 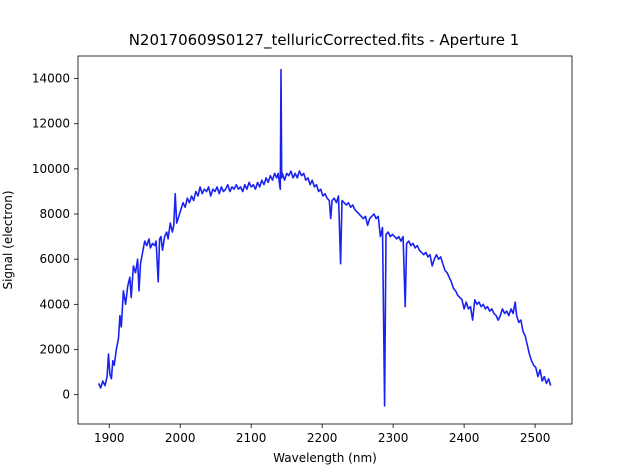 What do you see at coordinates (54, 214) in the screenshot?
I see `y-tick-label: 8000` at bounding box center [54, 214].